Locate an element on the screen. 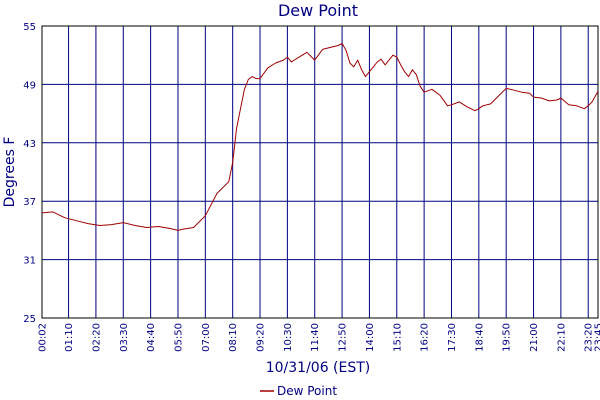 The height and width of the screenshot is (400, 600). x-tick-label: 00:02 is located at coordinates (43, 337).